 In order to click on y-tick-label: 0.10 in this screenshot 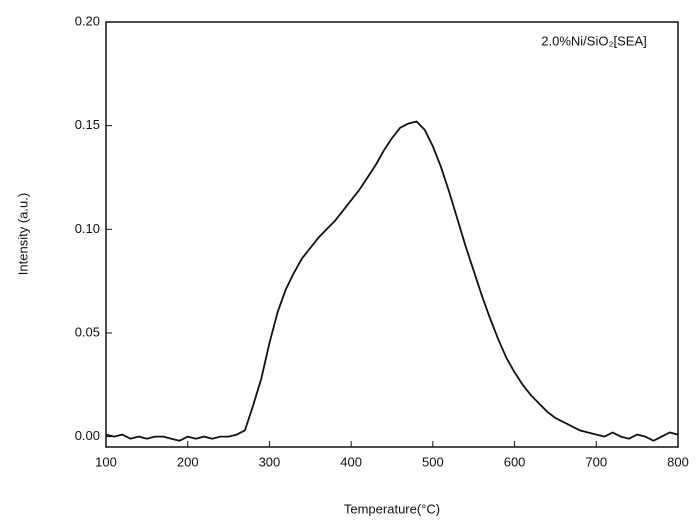, I will do `click(87, 228)`.